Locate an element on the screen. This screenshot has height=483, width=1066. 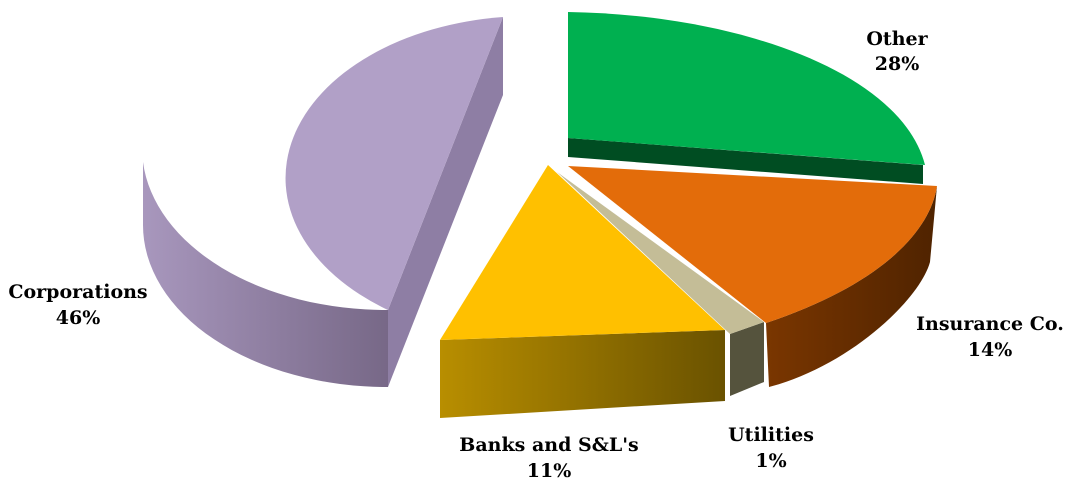
label-insurance-name: Insurance Co. is located at coordinates (990, 324).